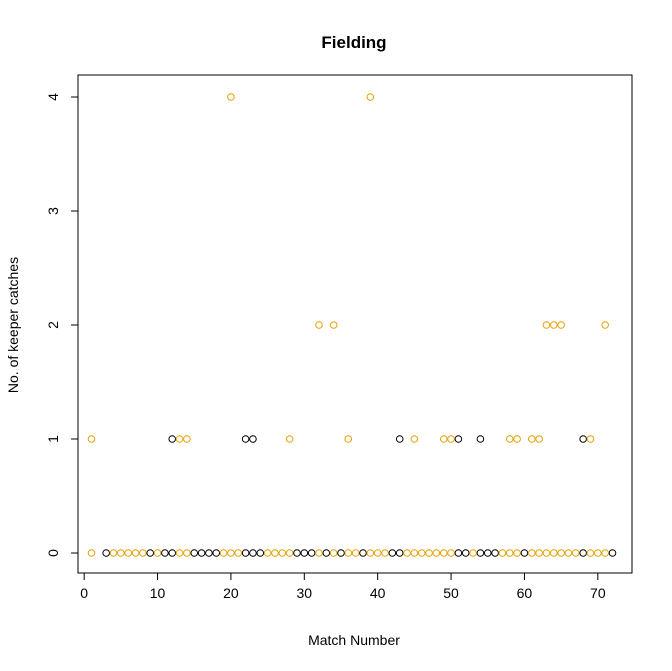 Image resolution: width=672 pixels, height=671 pixels. I want to click on x-axis: 0 10 20 30 40 50 60 70, so click(343, 586).